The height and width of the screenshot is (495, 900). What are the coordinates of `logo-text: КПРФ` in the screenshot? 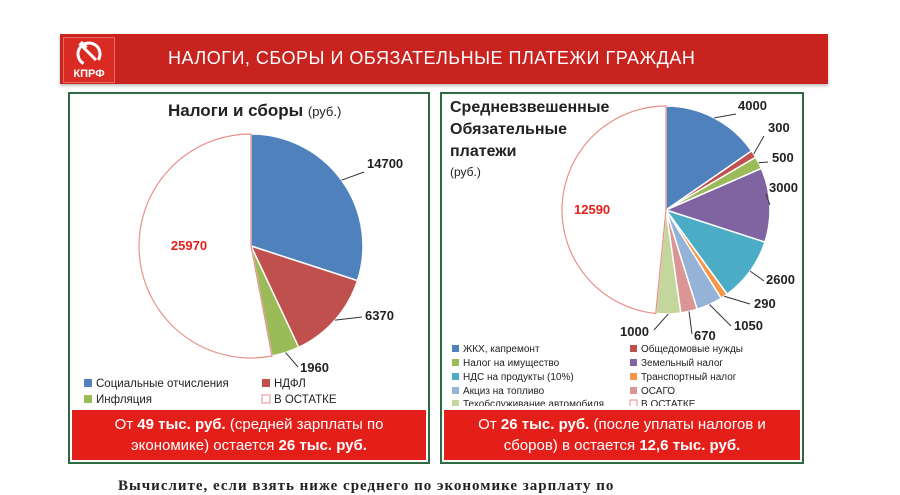 It's located at (89, 74).